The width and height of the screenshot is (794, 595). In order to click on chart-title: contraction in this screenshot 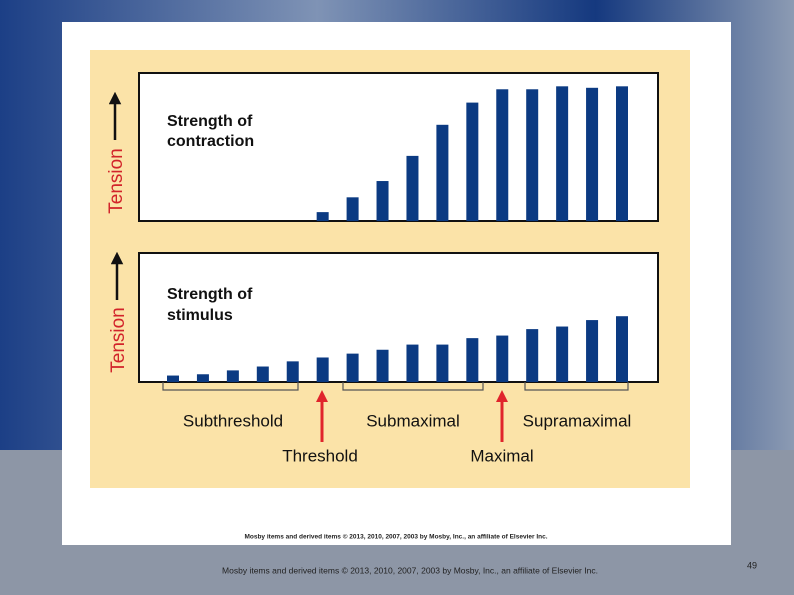, I will do `click(210, 141)`.